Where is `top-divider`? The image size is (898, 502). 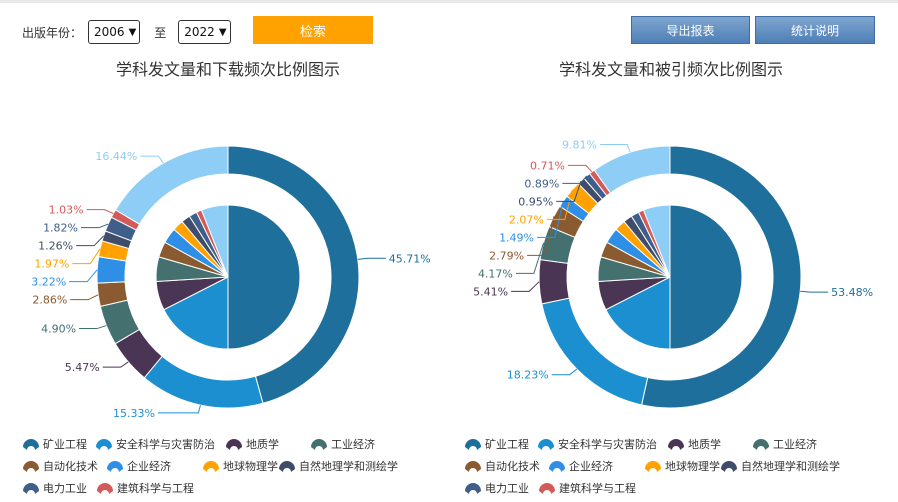
top-divider is located at coordinates (449, 1).